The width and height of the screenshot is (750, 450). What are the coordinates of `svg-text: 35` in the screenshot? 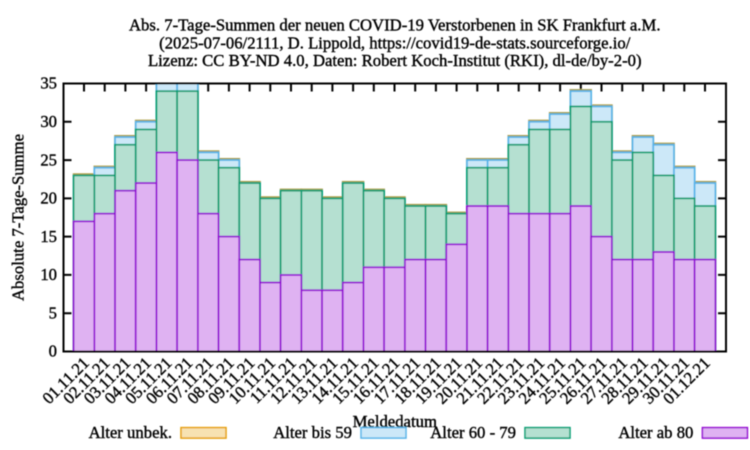 It's located at (48, 83).